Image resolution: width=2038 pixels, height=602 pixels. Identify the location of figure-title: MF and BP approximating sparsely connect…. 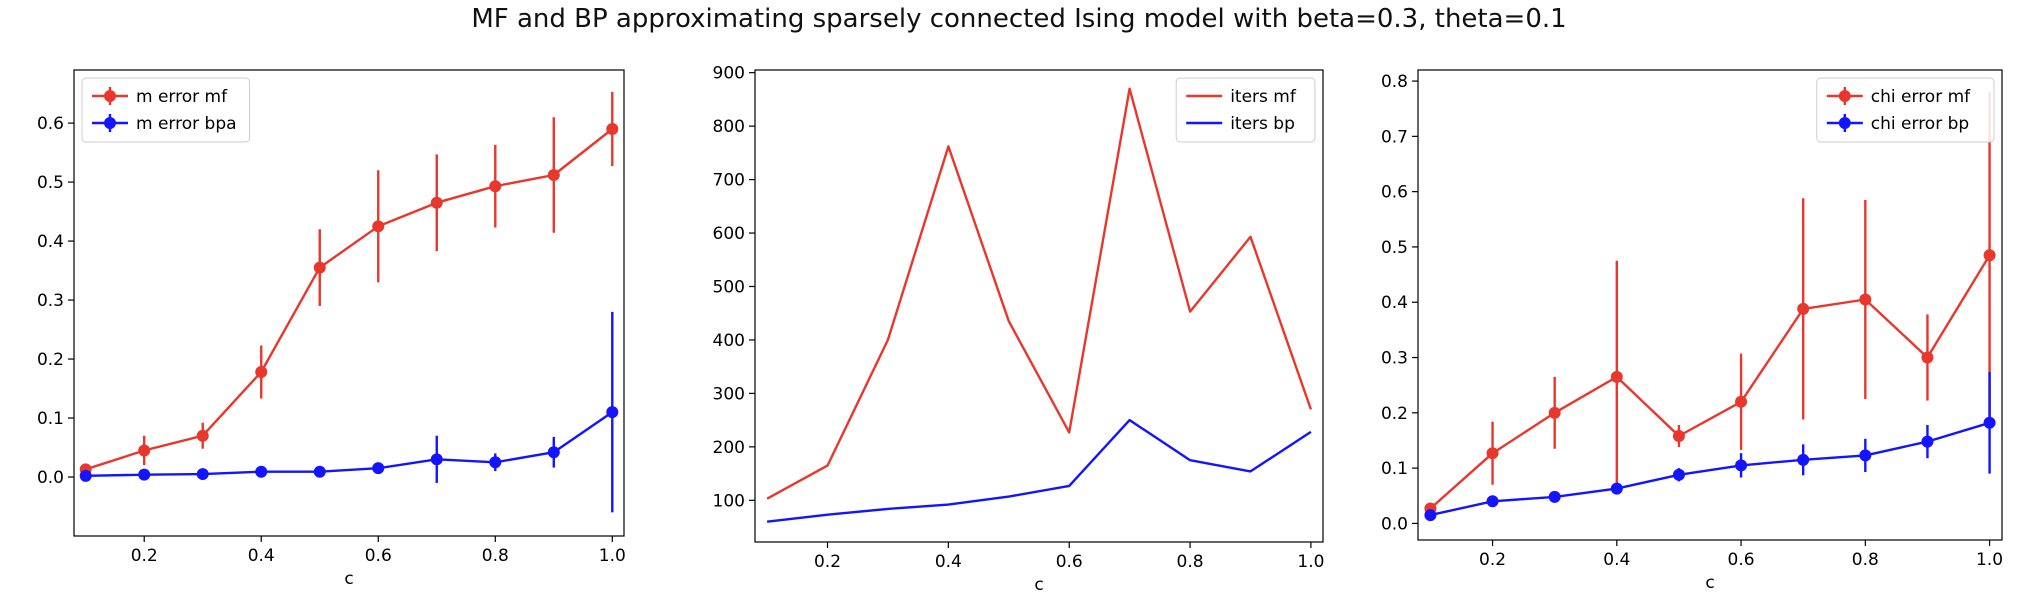
(1019, 19).